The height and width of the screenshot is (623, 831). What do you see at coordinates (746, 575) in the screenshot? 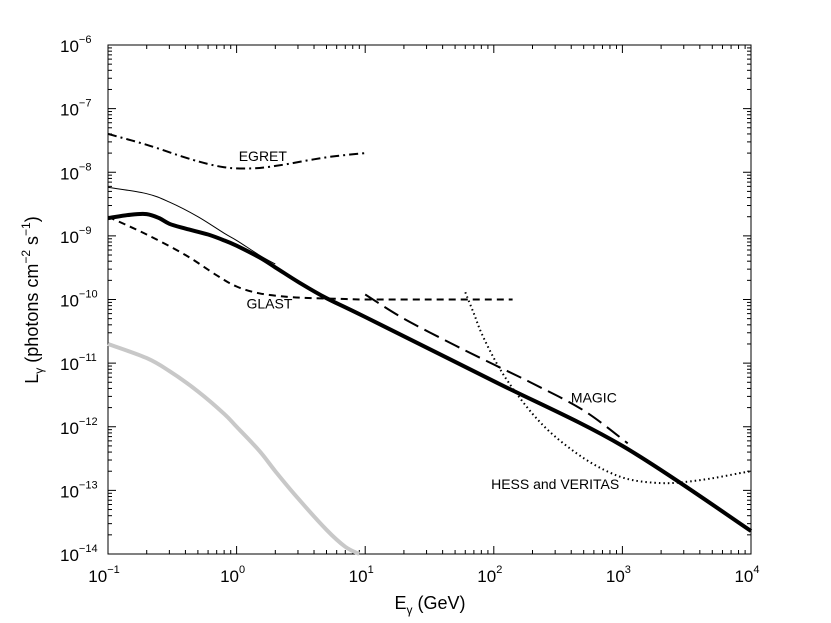
I see `x-tick-label: 10⁴` at bounding box center [746, 575].